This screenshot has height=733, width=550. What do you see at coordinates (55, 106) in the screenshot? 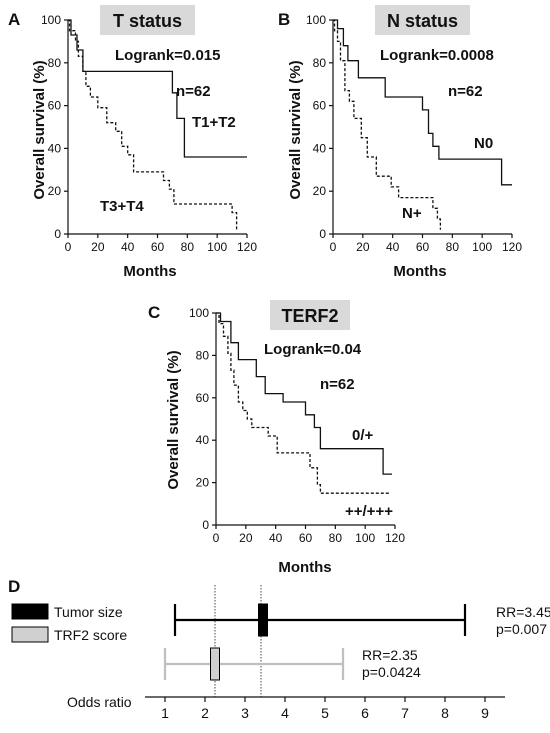
I see `y-tick-label-a: 60` at bounding box center [55, 106].